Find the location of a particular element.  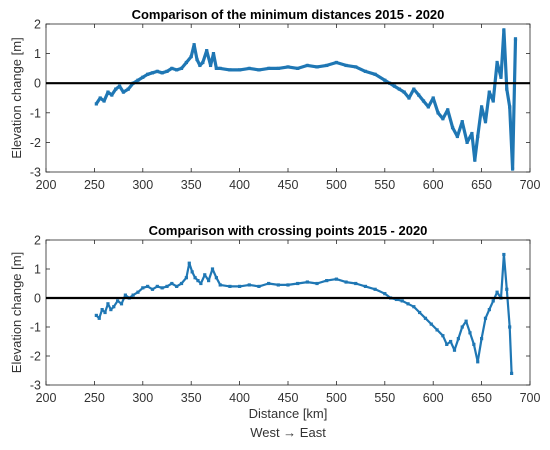

y-tick-label: -2 is located at coordinates (35, 357).